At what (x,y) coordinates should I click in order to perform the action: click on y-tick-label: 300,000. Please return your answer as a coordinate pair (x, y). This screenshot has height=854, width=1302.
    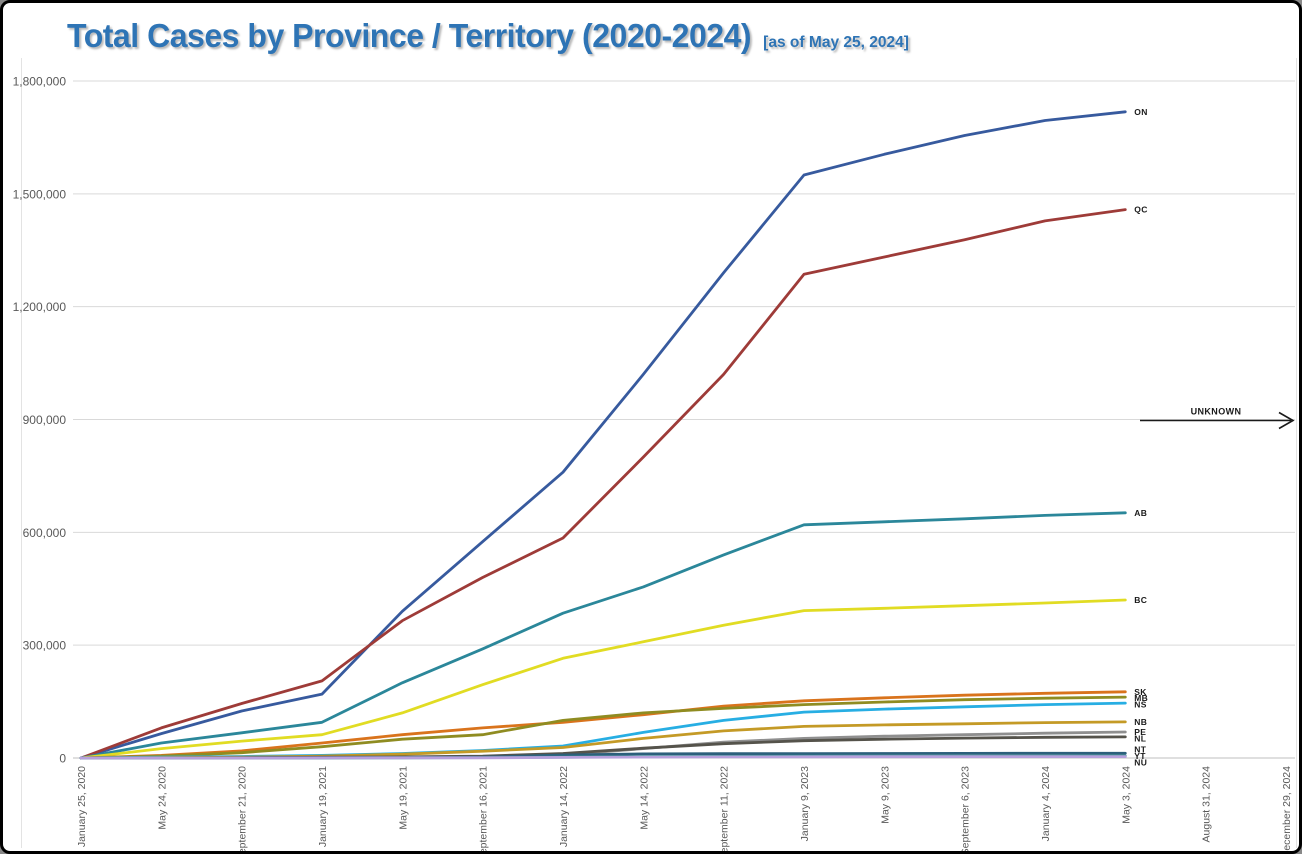
    Looking at the image, I should click on (45, 646).